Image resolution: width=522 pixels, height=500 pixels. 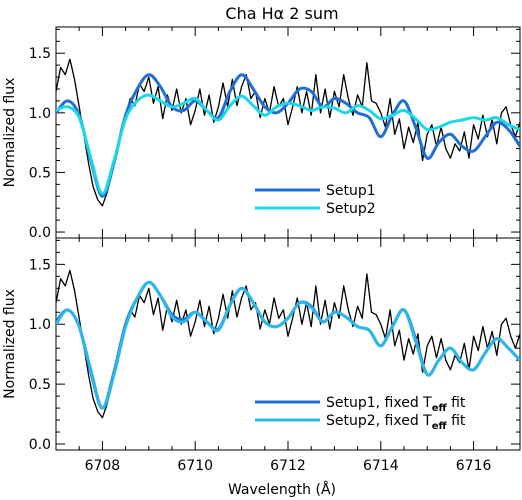 What do you see at coordinates (282, 489) in the screenshot?
I see `x-axis-label: Wavelength (Å)` at bounding box center [282, 489].